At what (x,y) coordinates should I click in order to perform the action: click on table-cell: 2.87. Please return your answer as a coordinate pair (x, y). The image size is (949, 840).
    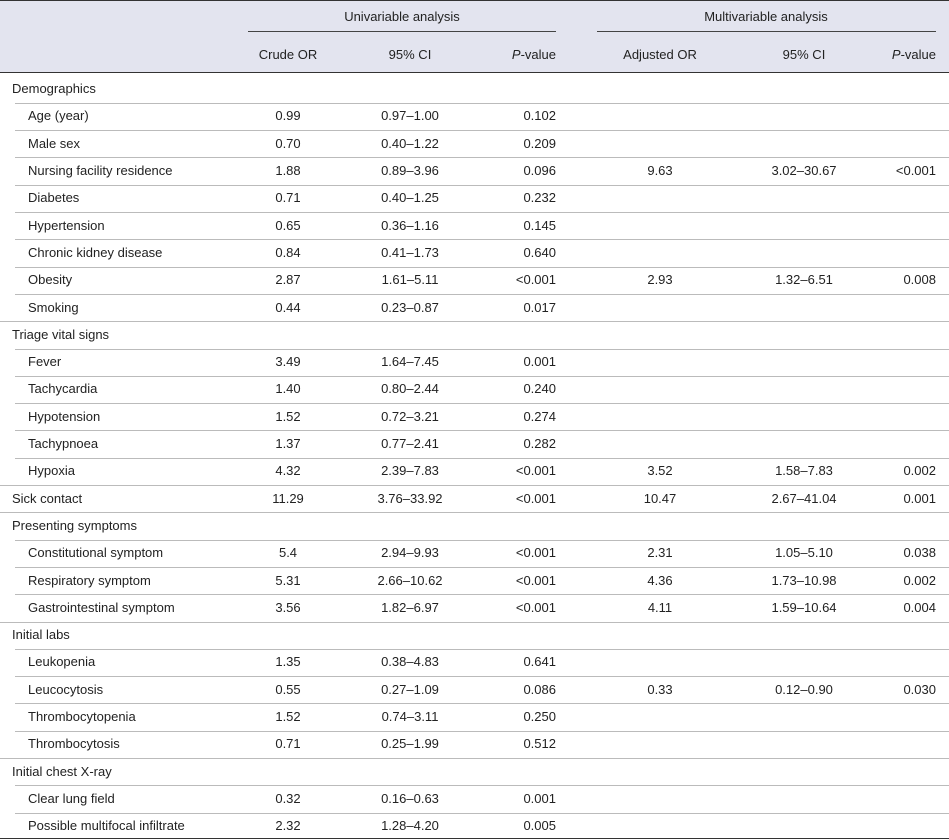
    Looking at the image, I should click on (288, 280).